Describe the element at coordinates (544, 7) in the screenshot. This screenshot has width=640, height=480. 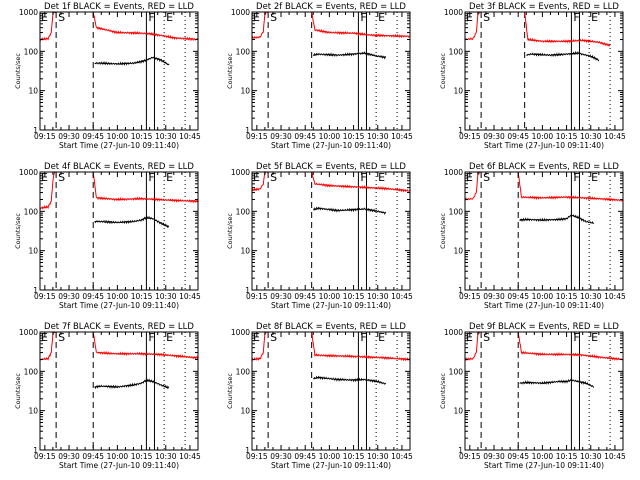
I see `panel-title: Det 3f BLACK = Events, RED = LLD` at that location.